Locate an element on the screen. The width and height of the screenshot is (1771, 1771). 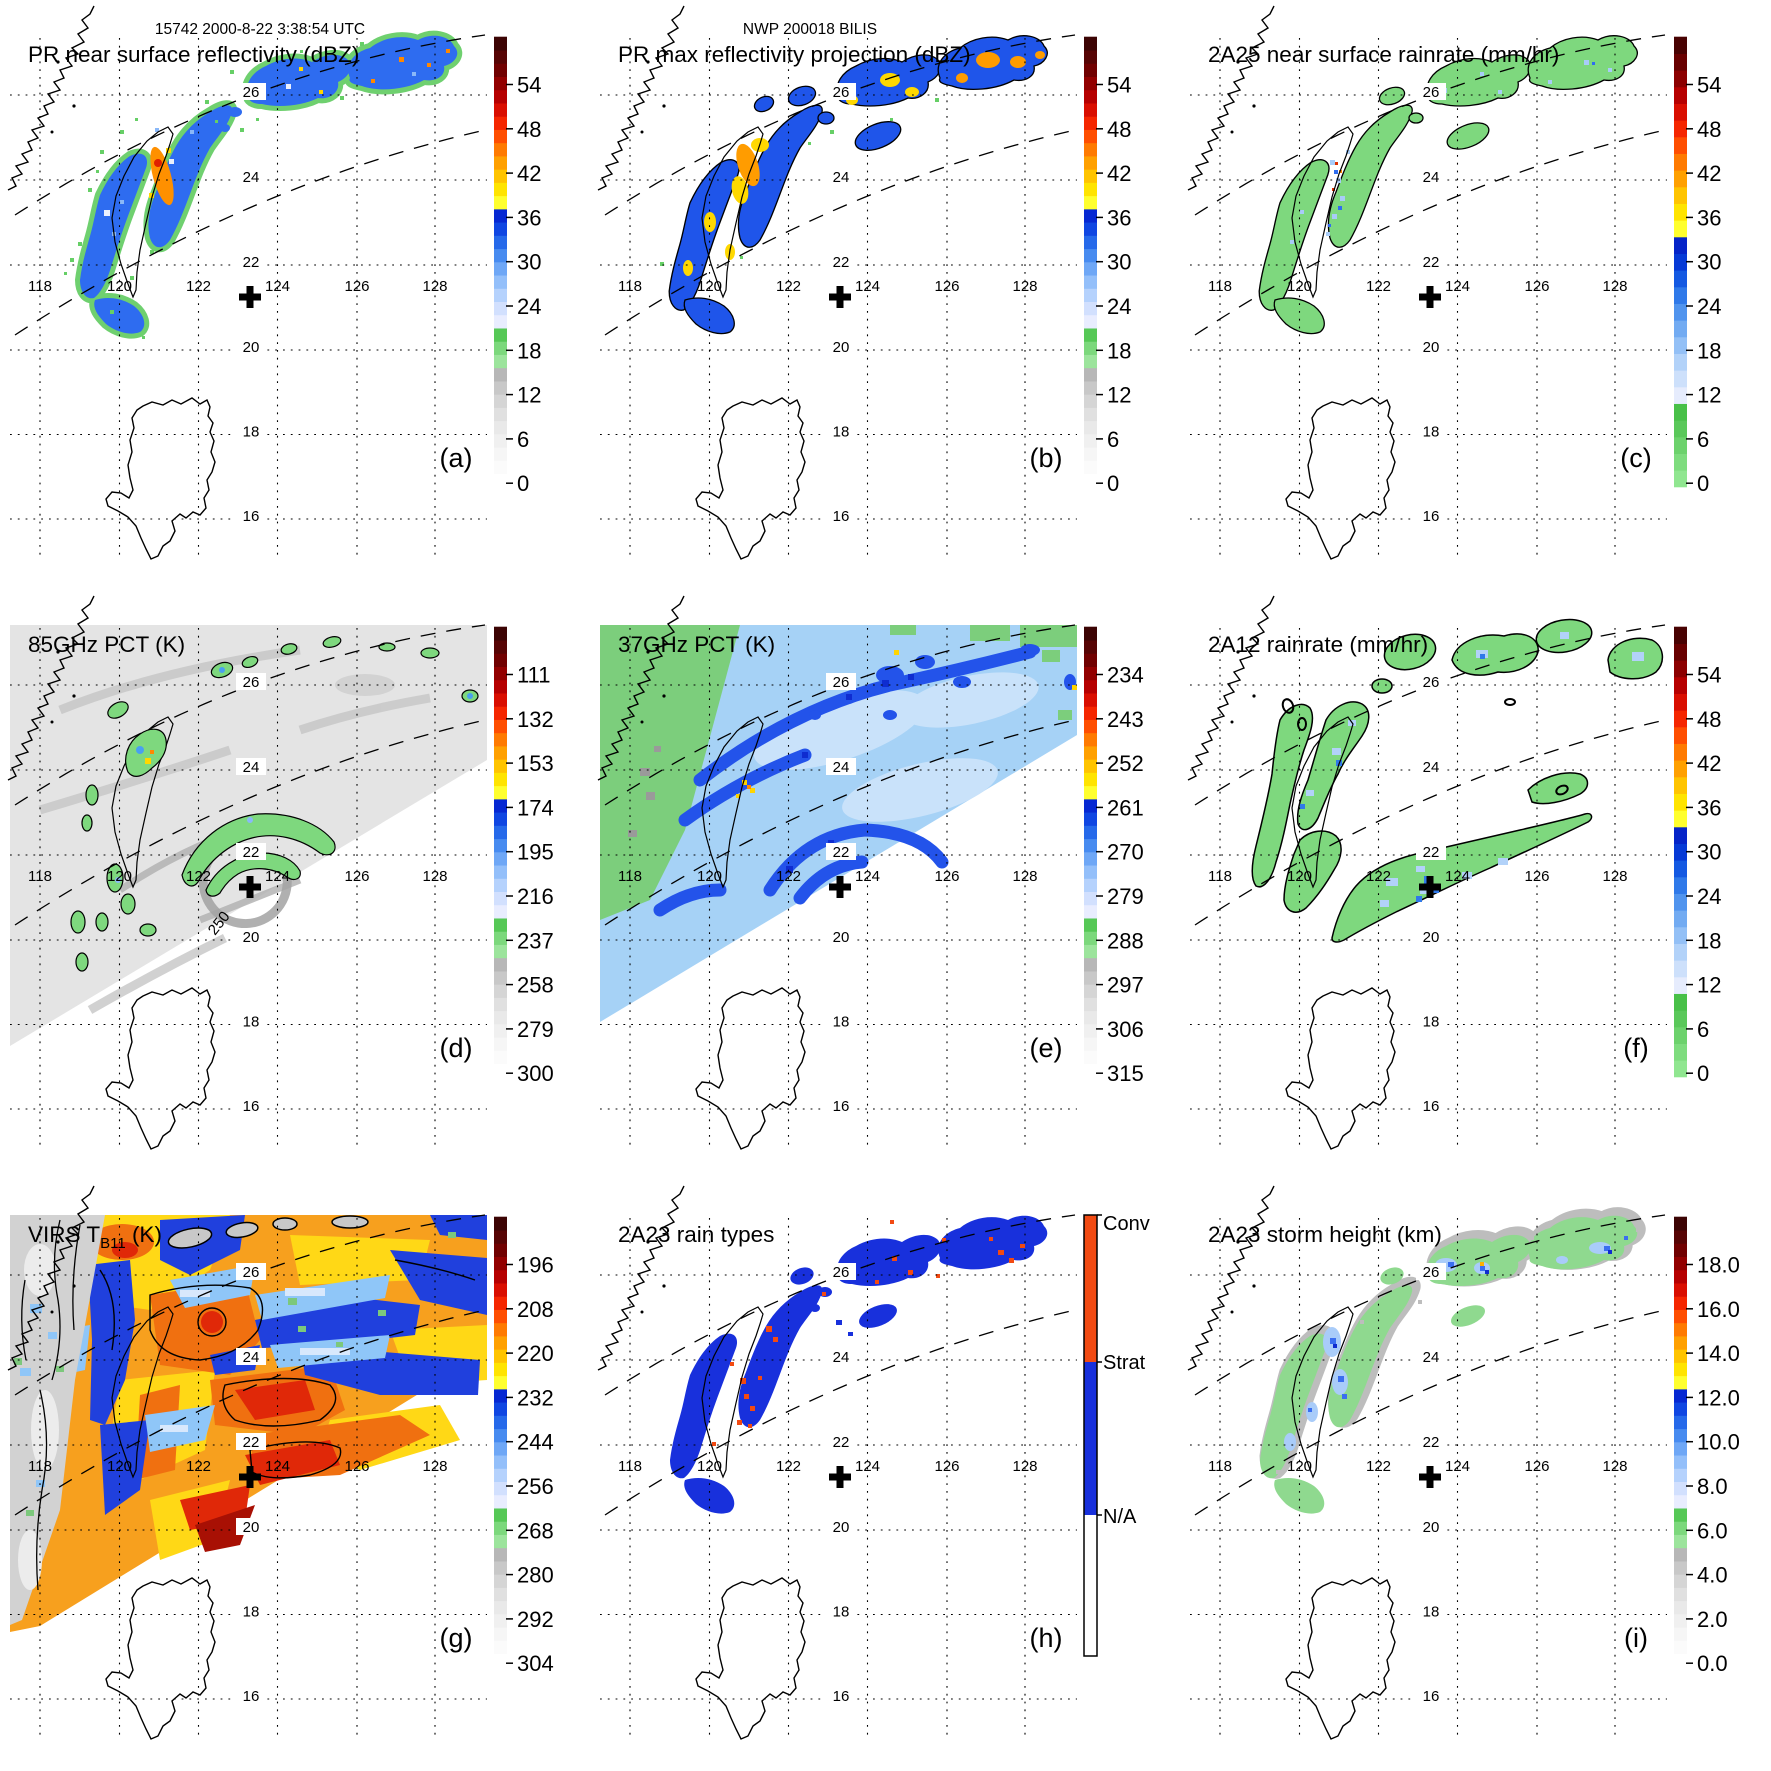
panel-letter: (a) is located at coordinates (456, 458).